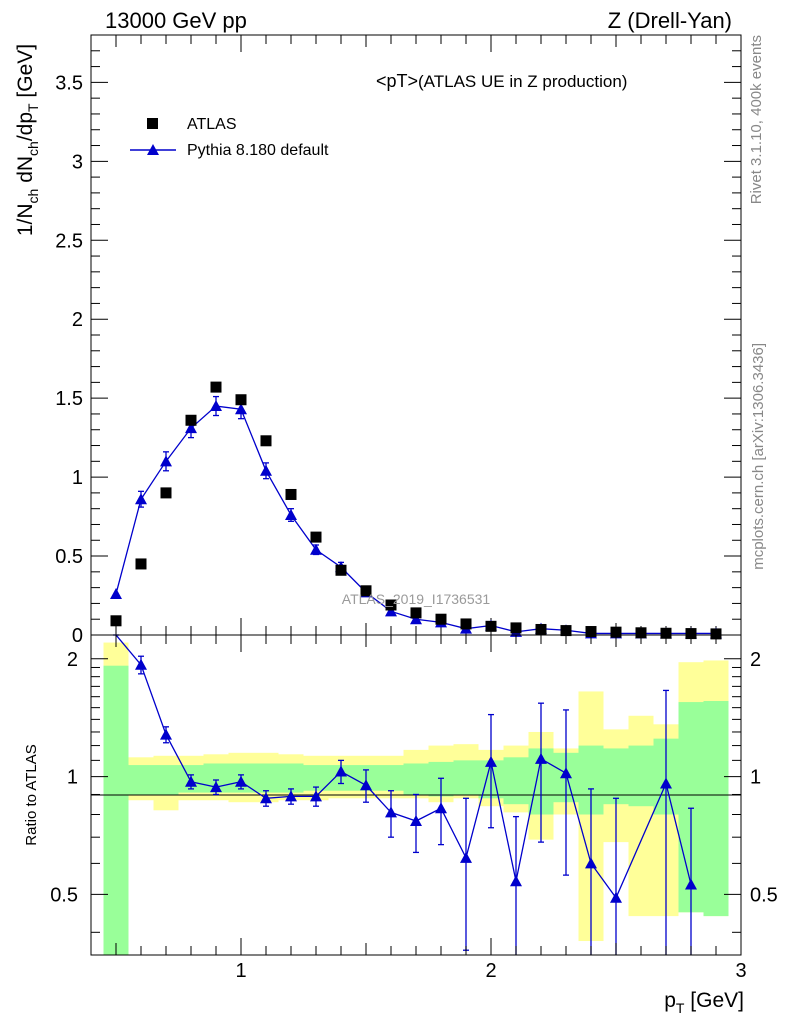  What do you see at coordinates (522, 81) in the screenshot?
I see `main-subtitle: (ATLAS UE in Z production)` at bounding box center [522, 81].